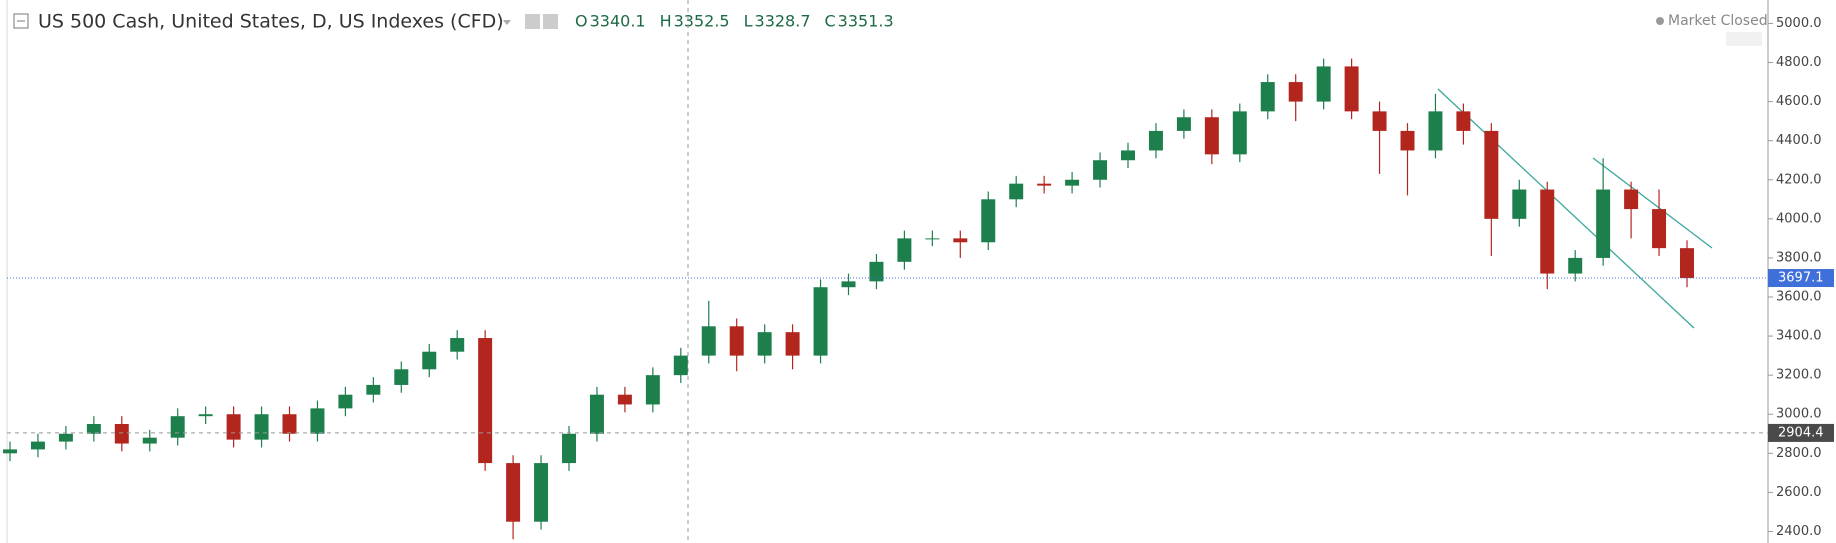  I want to click on crosshair-label: 2904.4, so click(1801, 432).